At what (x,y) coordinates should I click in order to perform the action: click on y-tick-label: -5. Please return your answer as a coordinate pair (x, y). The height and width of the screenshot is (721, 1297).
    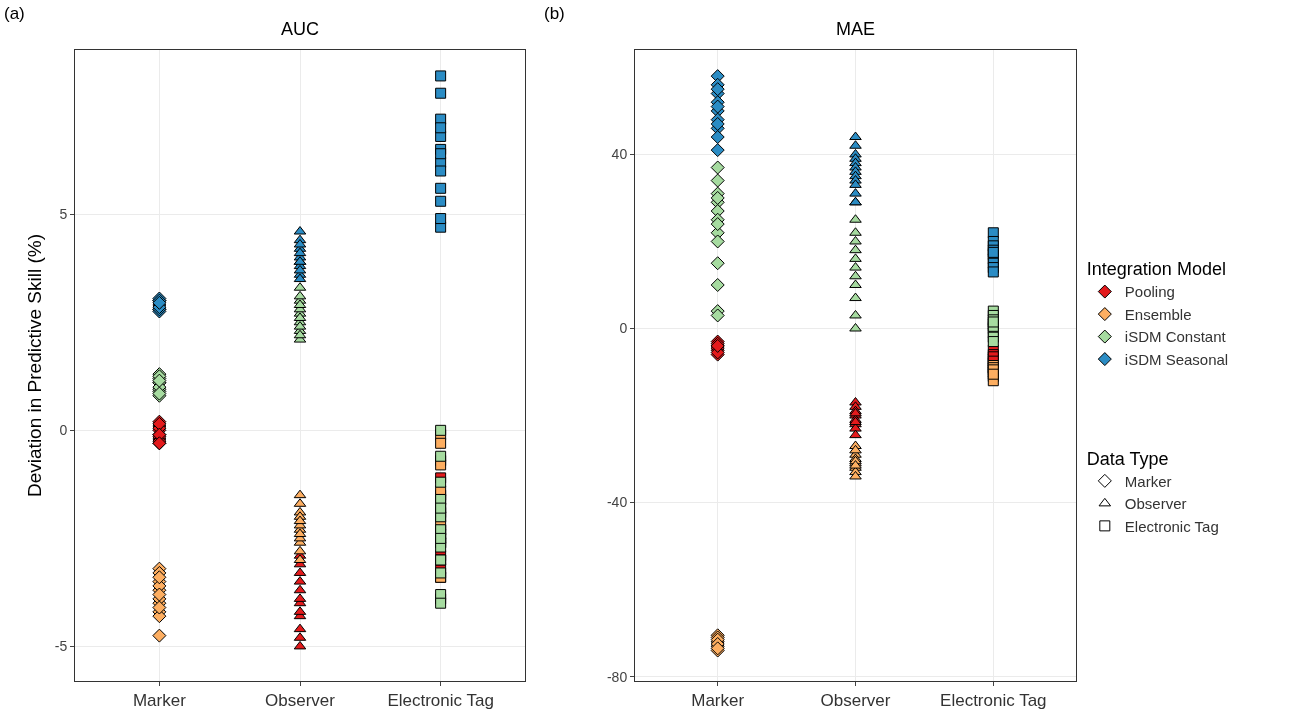
    Looking at the image, I should click on (61, 646).